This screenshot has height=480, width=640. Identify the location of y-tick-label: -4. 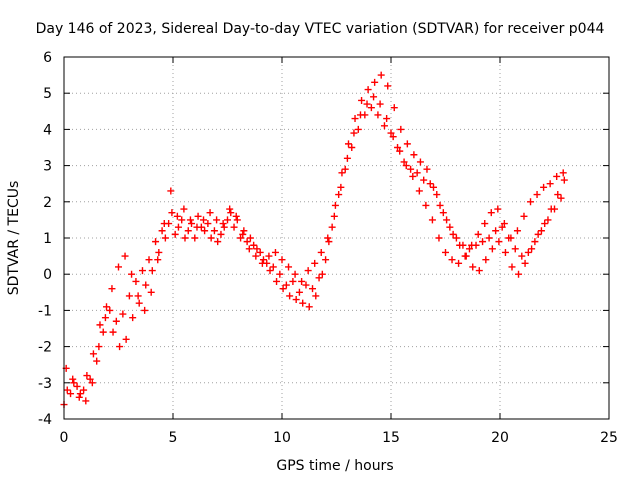
(45, 420).